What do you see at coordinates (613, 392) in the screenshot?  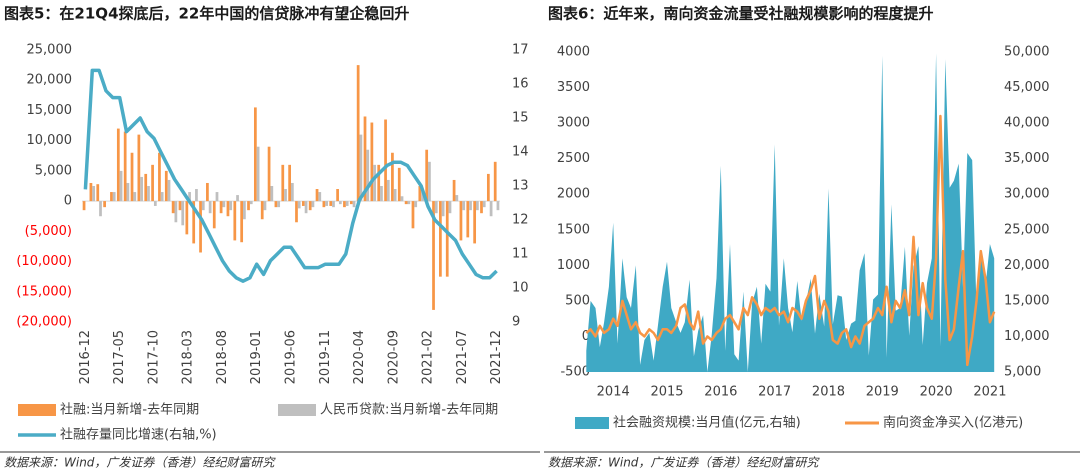 I see `x-tick-label: 2014` at bounding box center [613, 392].